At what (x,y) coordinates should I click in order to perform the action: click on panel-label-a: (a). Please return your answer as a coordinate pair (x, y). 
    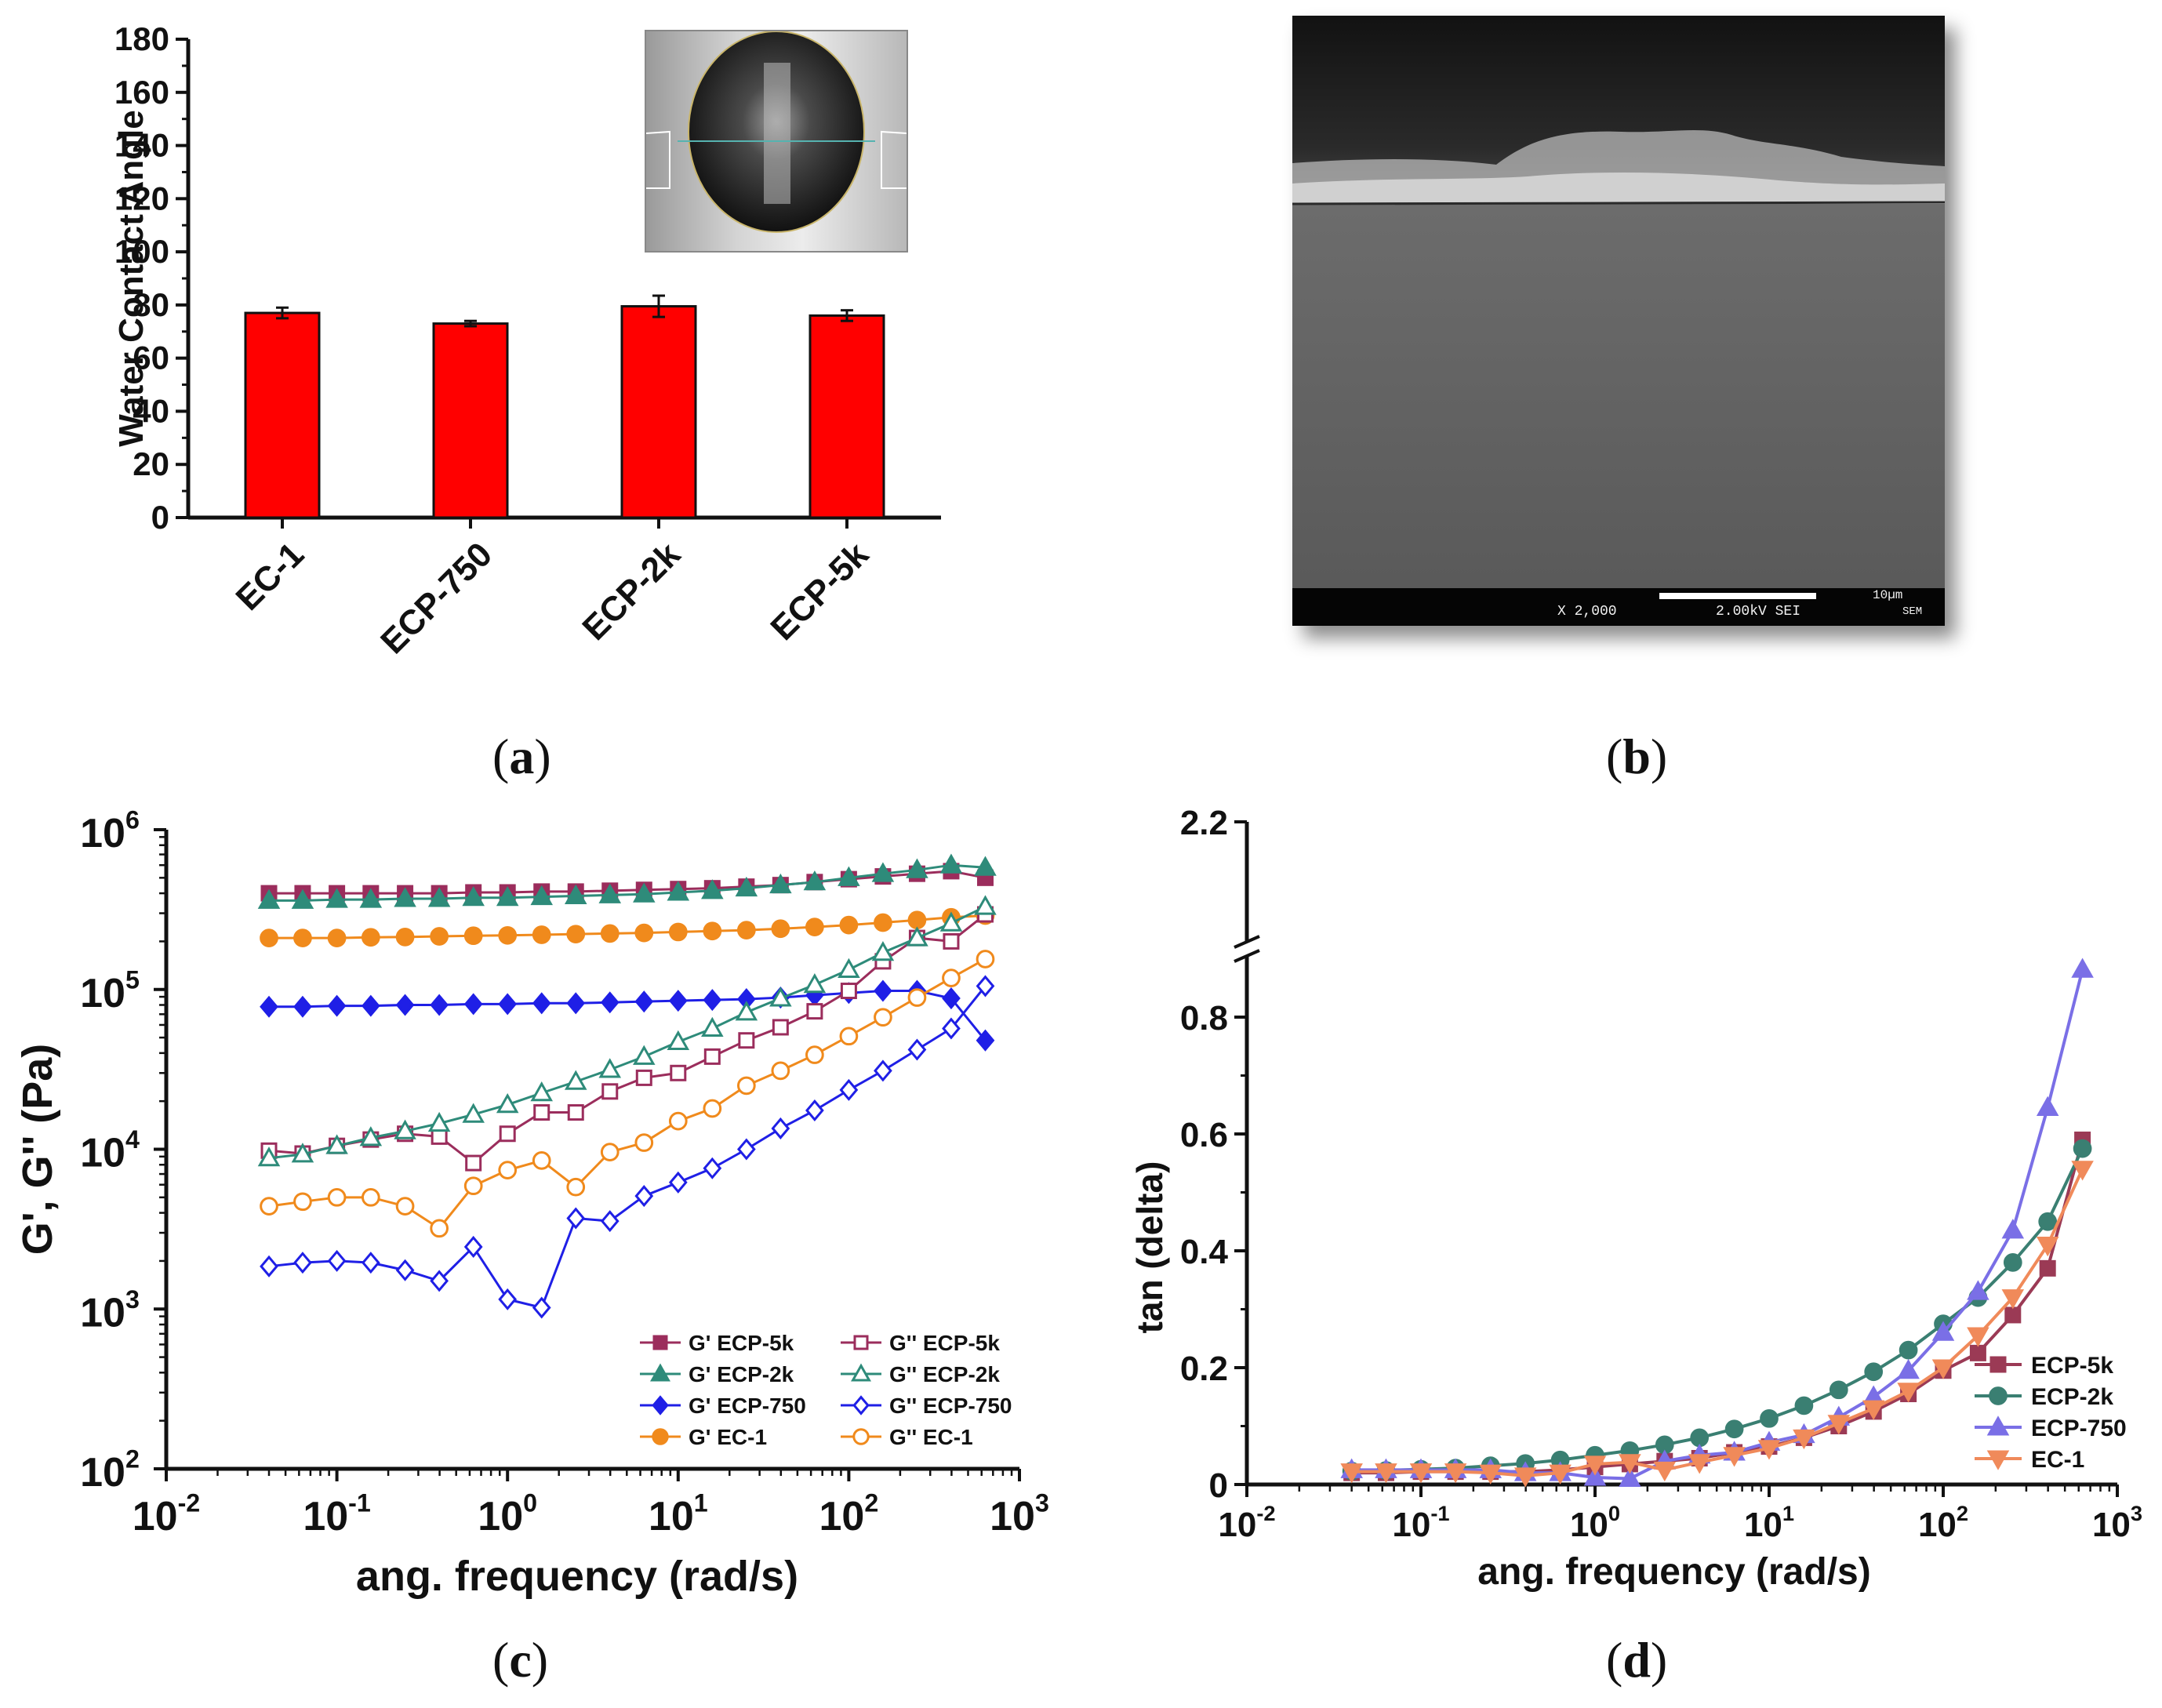
    Looking at the image, I should click on (521, 756).